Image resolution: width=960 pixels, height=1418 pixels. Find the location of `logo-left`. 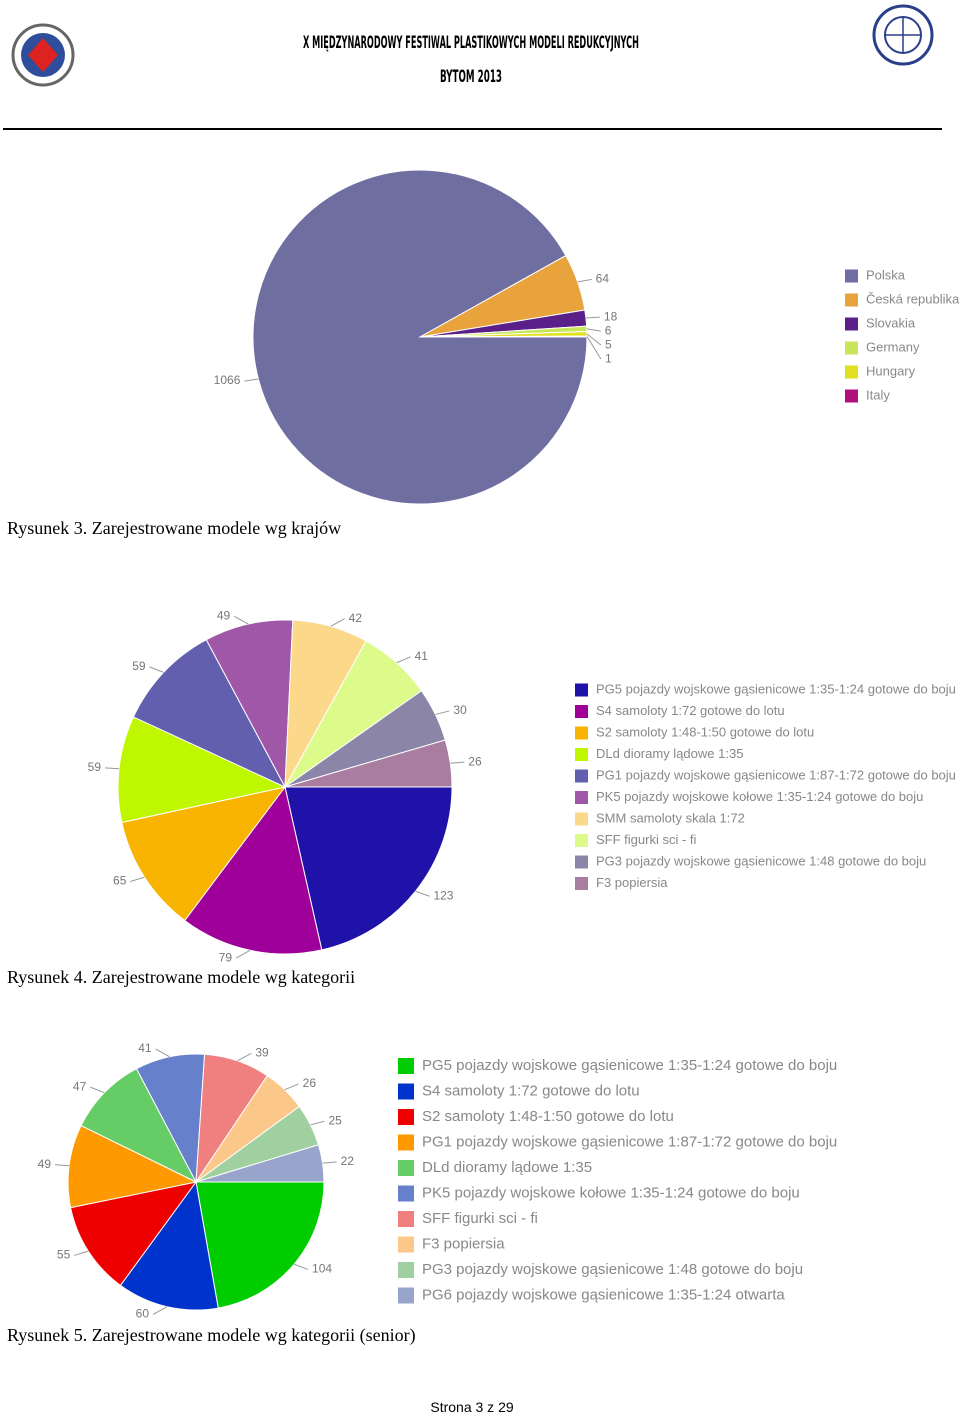

logo-left is located at coordinates (43, 55).